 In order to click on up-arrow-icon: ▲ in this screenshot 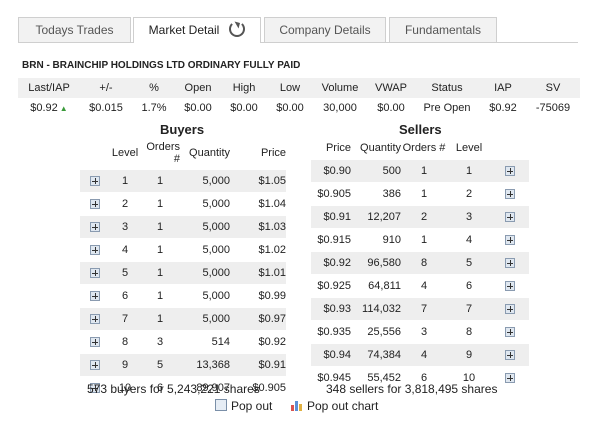, I will do `click(63, 108)`.